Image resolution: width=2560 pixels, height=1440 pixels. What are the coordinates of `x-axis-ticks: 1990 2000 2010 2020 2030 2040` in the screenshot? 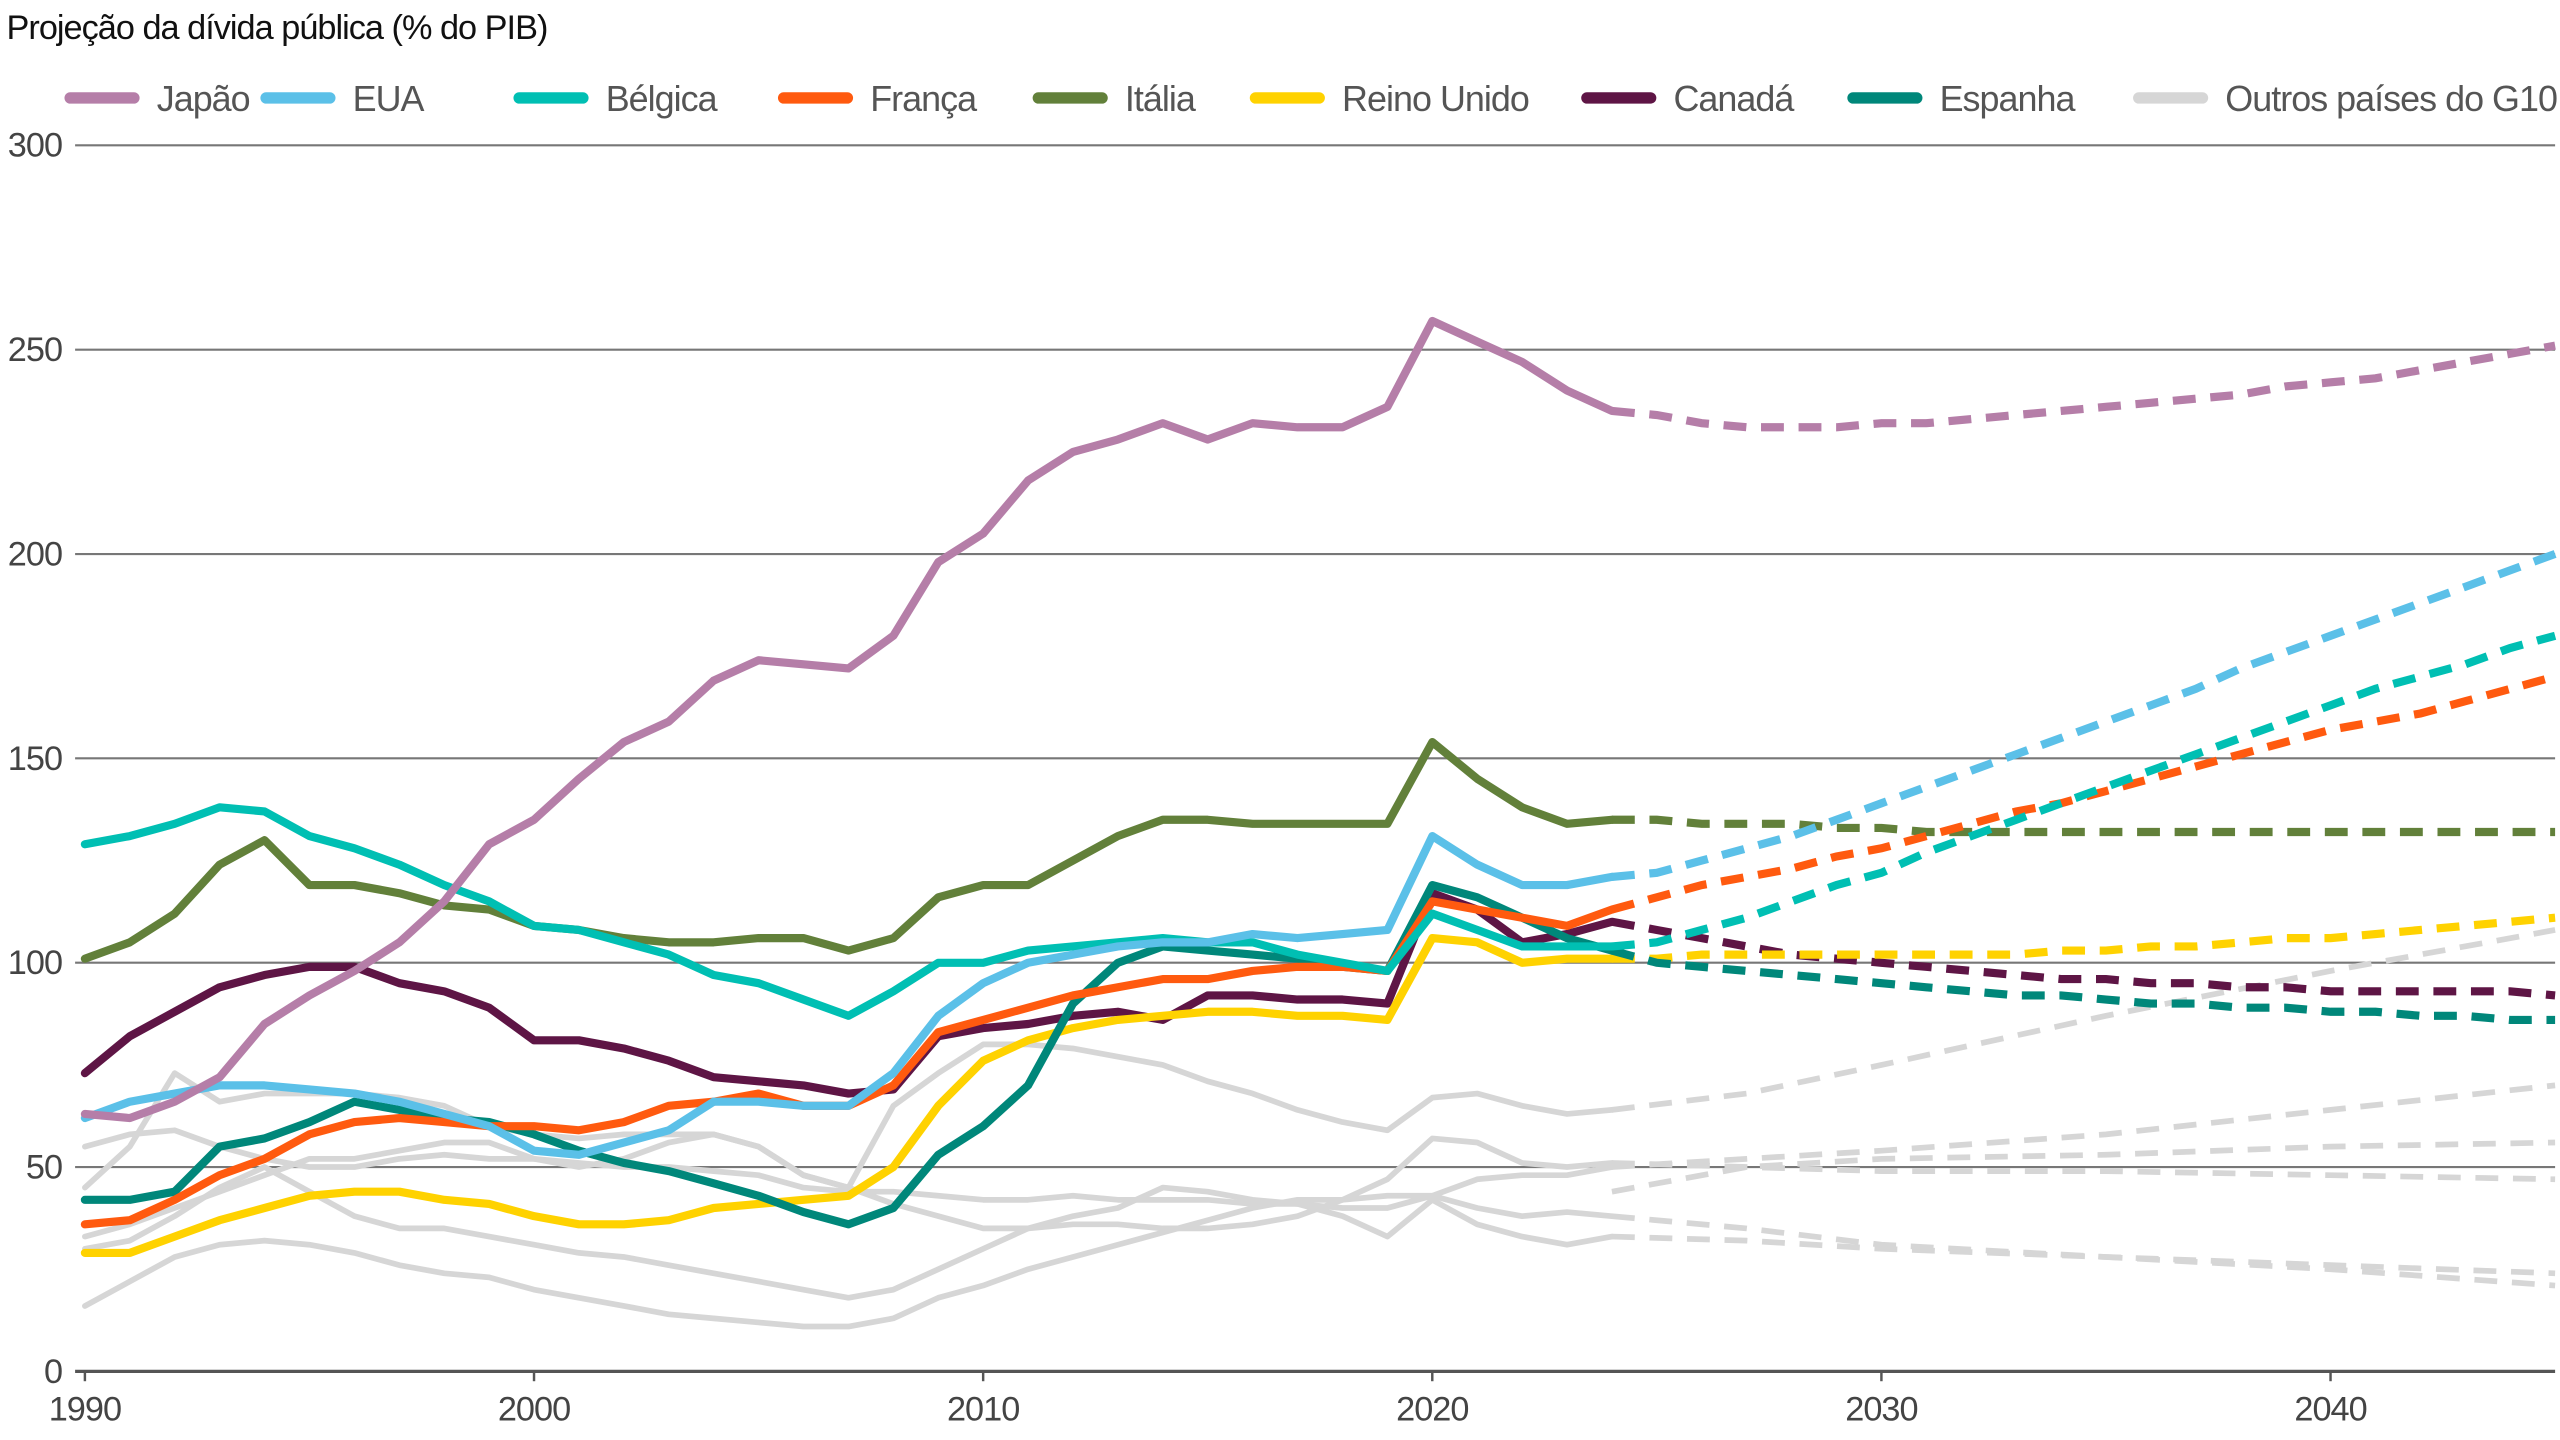 It's located at (1208, 1399).